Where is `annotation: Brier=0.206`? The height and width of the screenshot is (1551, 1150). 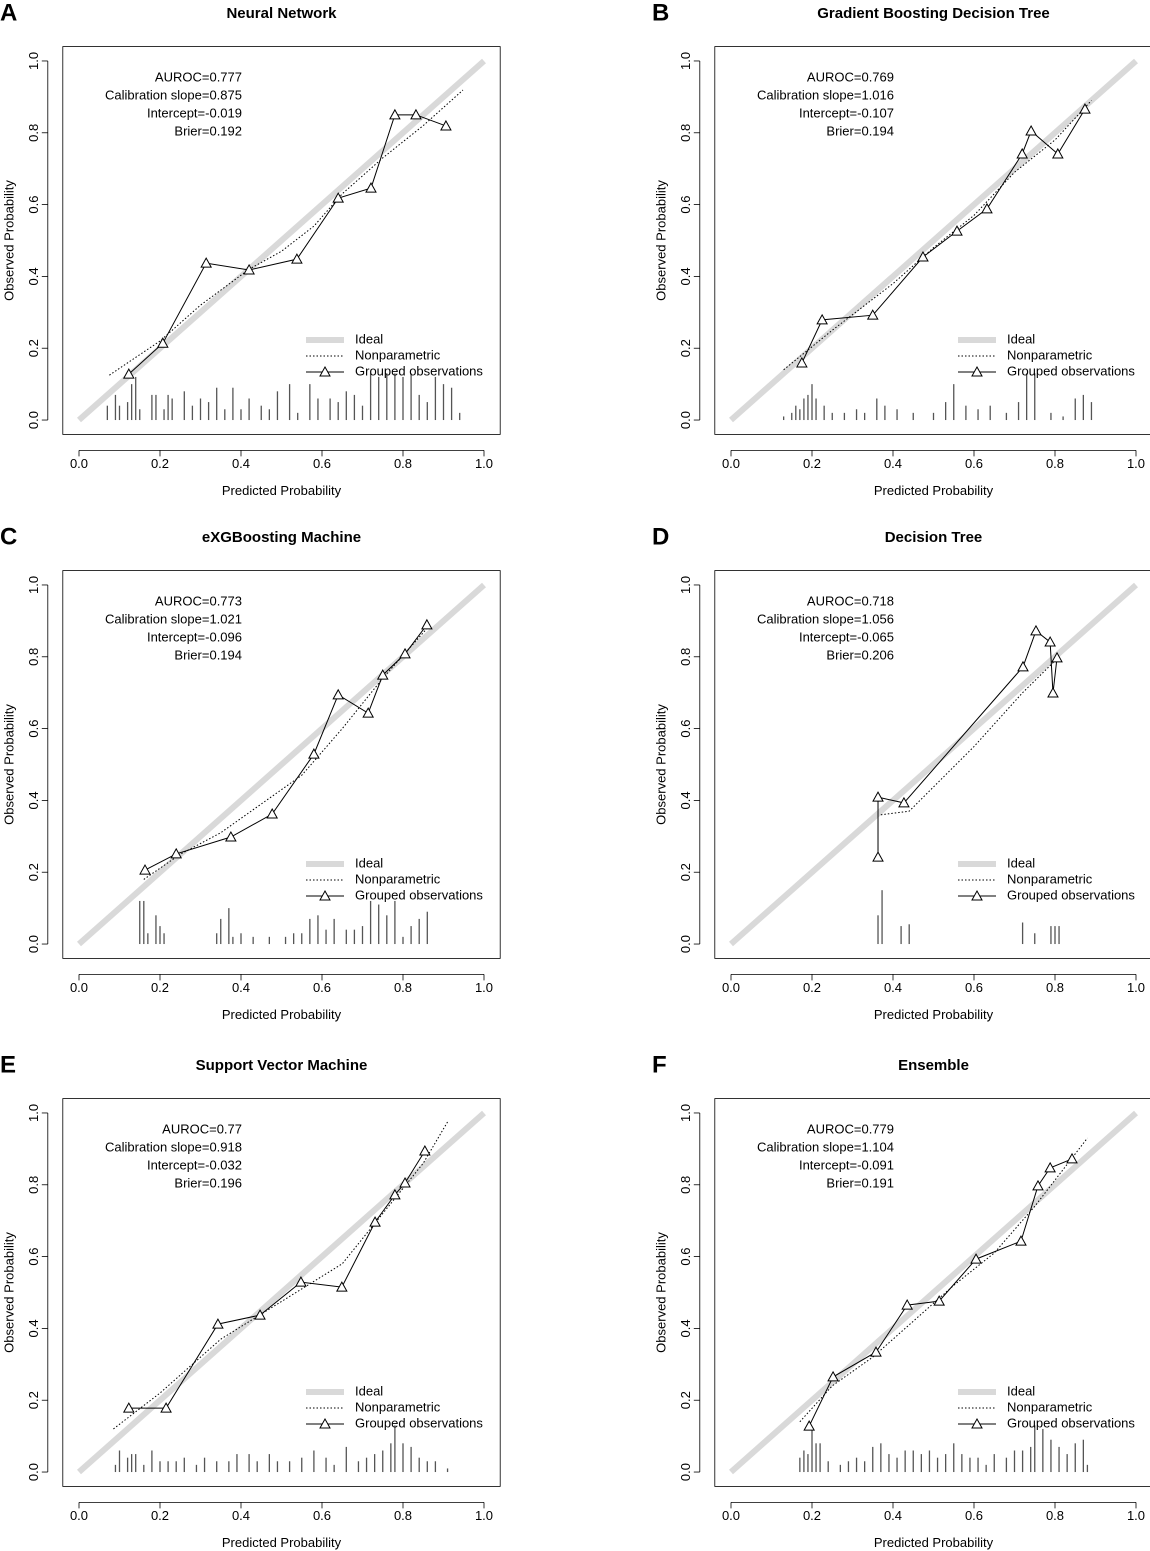
annotation: Brier=0.206 is located at coordinates (860, 654).